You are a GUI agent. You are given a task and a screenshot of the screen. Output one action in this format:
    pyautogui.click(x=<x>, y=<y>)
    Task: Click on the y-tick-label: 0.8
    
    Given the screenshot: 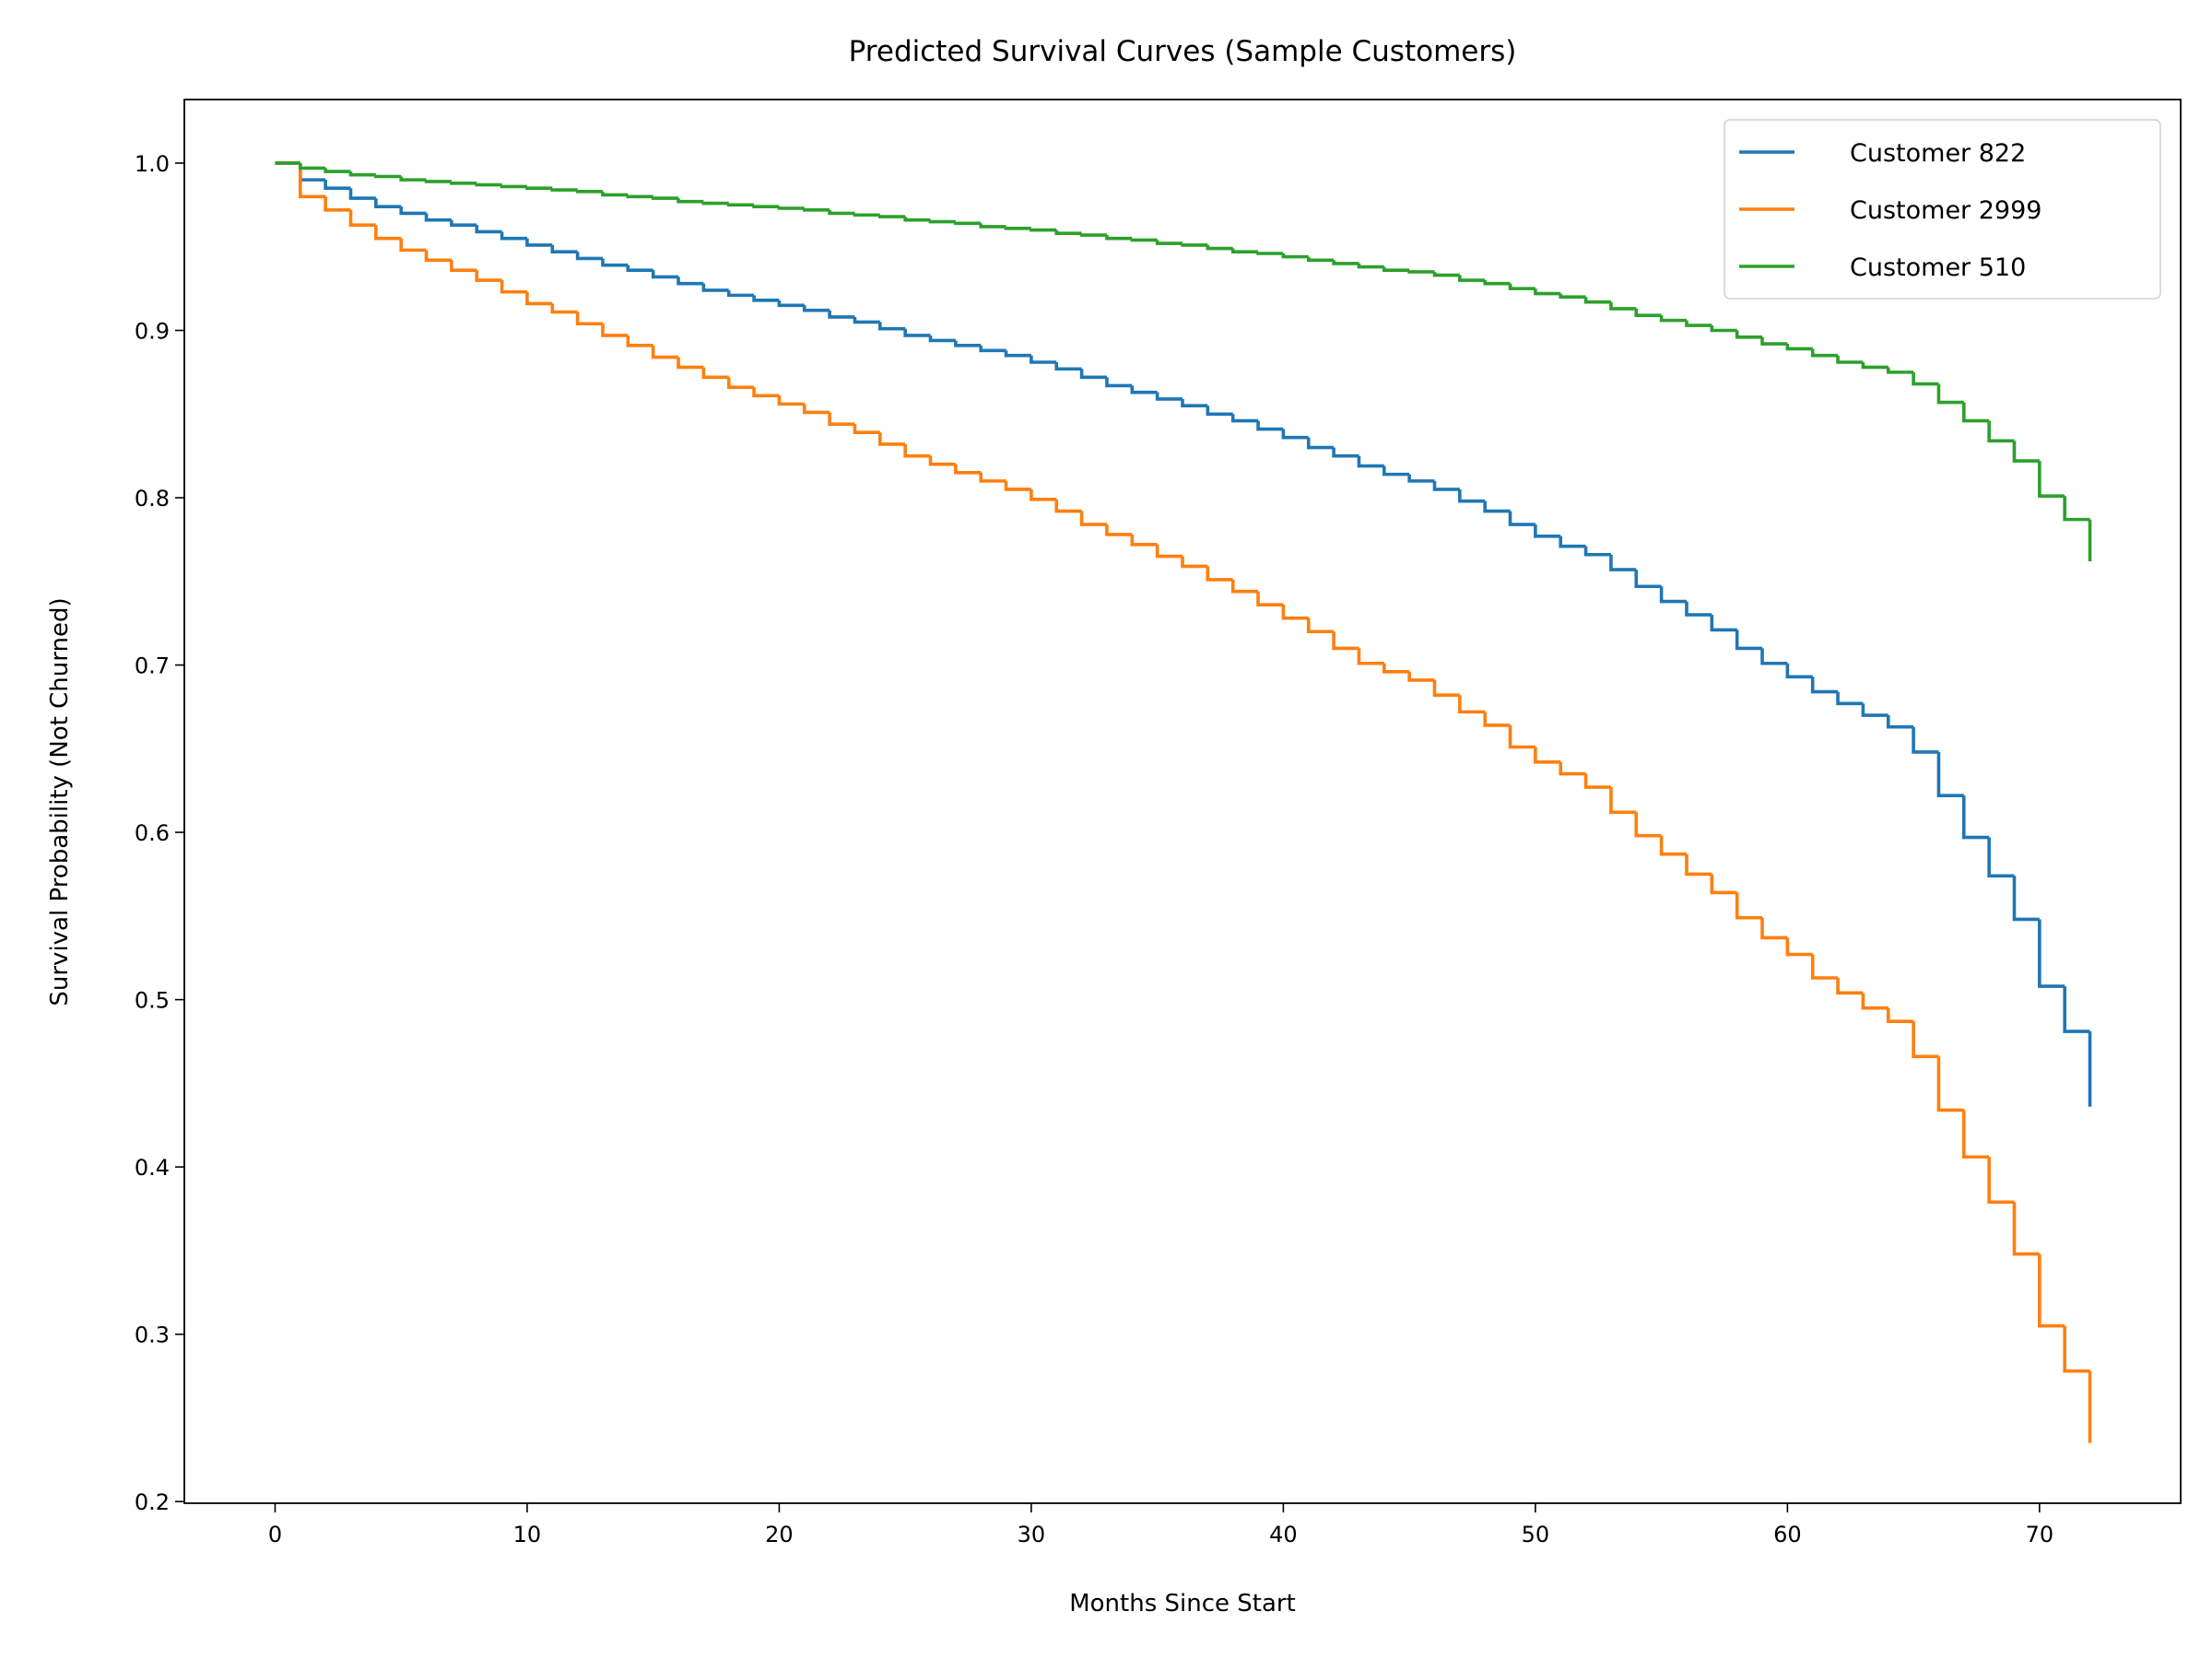 What is the action you would take?
    pyautogui.click(x=152, y=499)
    